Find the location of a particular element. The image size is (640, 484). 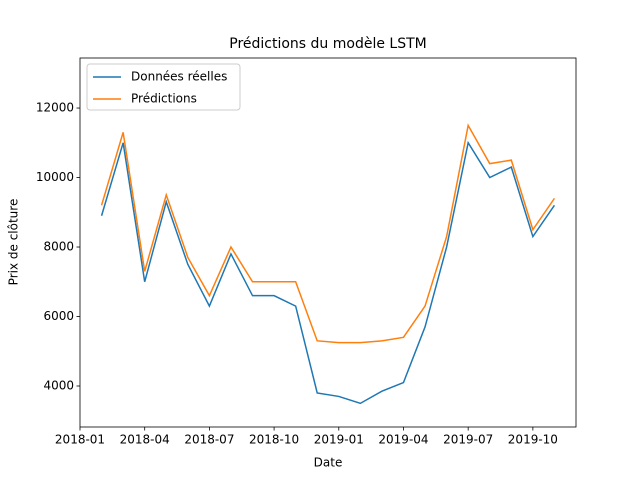

y-tick-label: 8000 is located at coordinates (58, 247).